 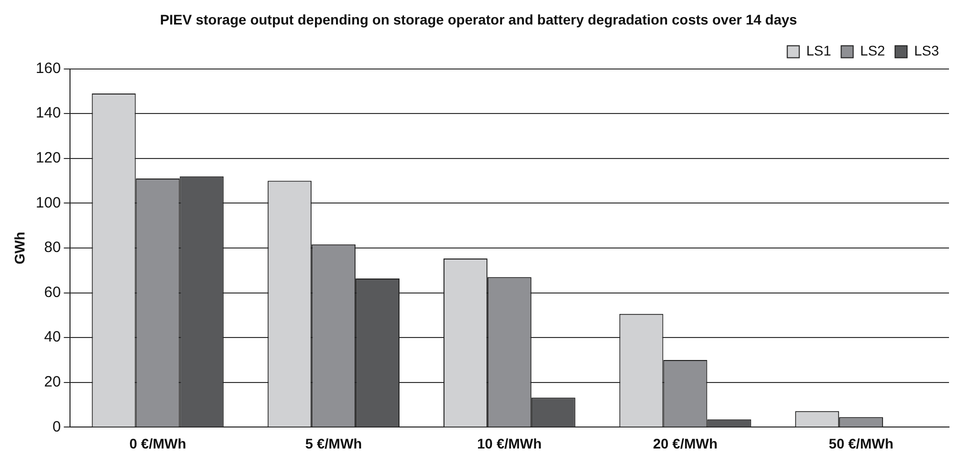 What do you see at coordinates (19, 248) in the screenshot?
I see `y-axis-title: GWh` at bounding box center [19, 248].